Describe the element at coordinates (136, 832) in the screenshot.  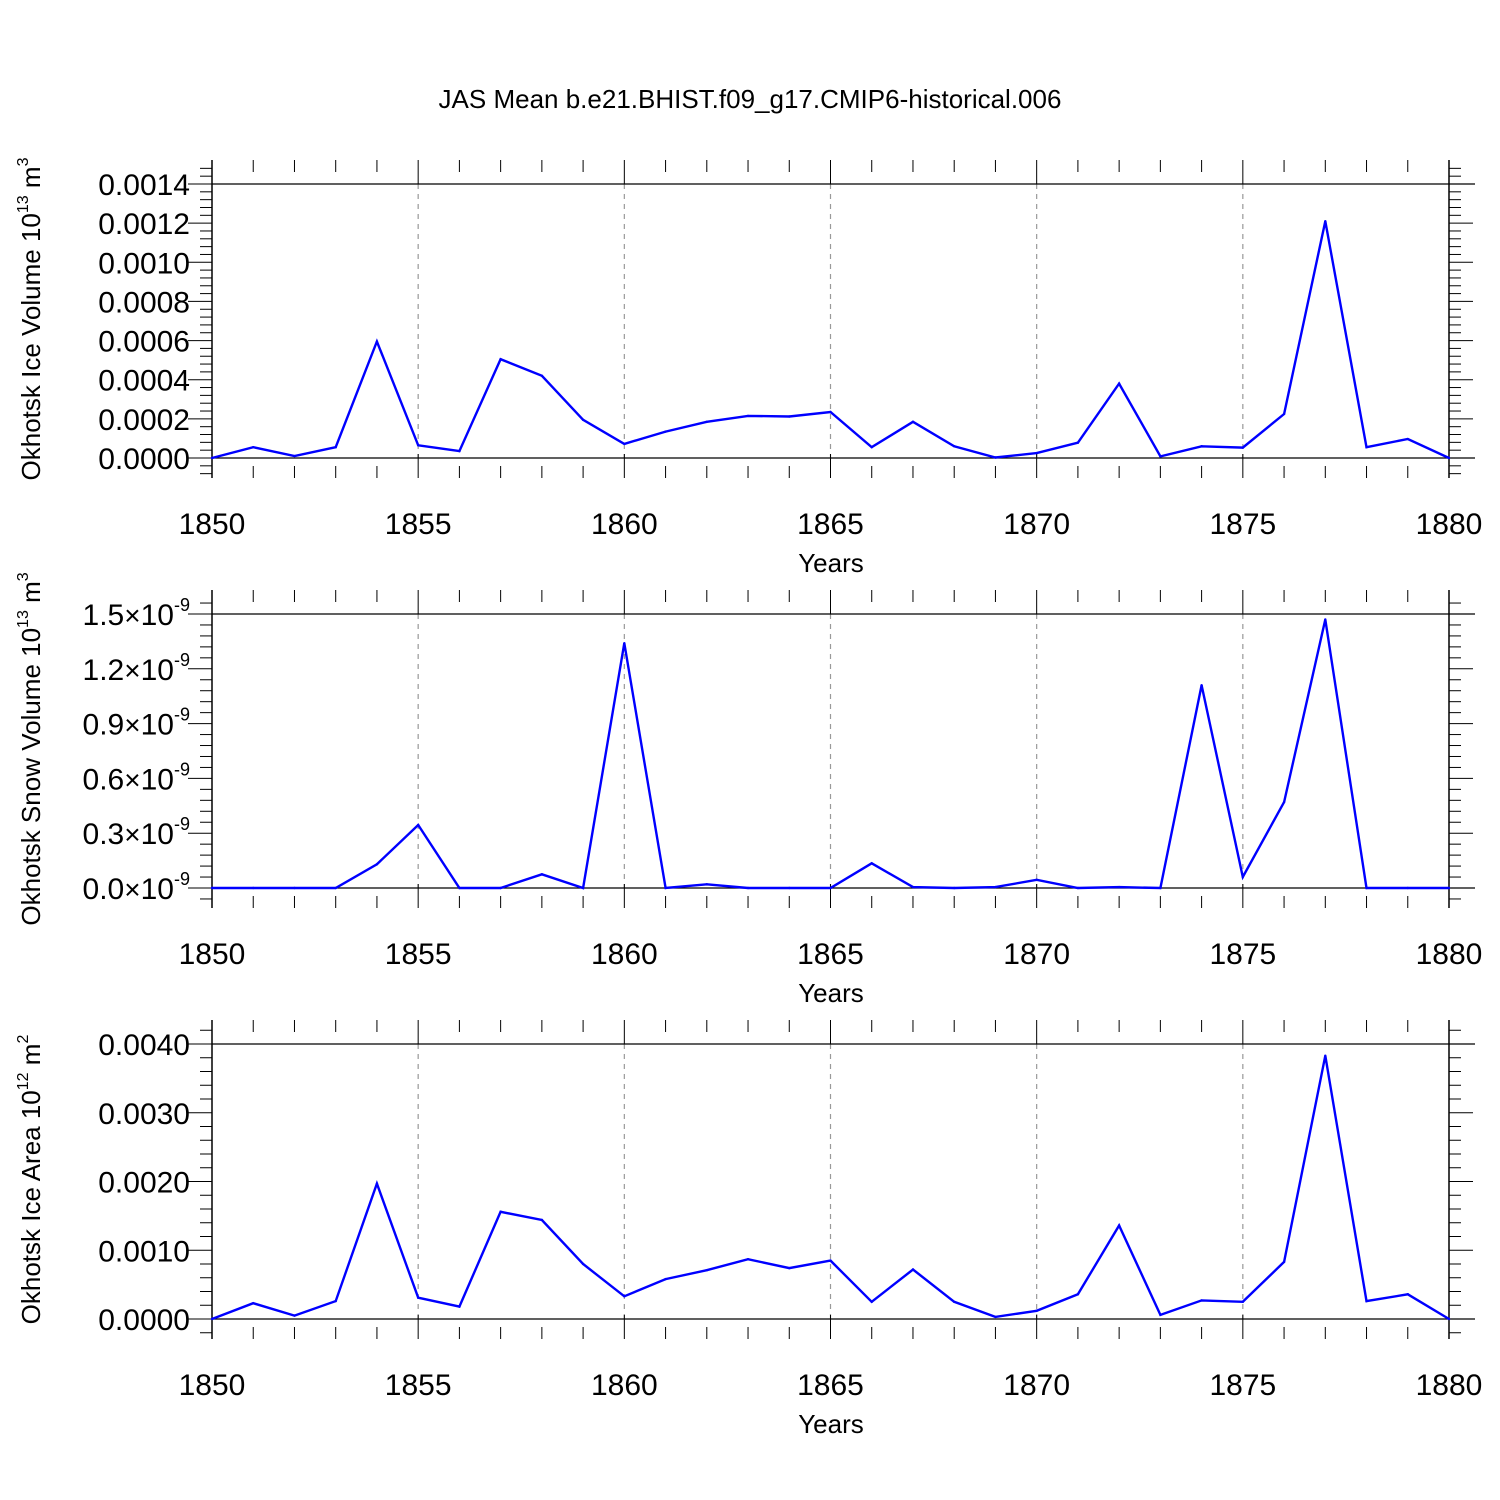
I see `y-tick-label: 0.3×10⁻⁹` at that location.